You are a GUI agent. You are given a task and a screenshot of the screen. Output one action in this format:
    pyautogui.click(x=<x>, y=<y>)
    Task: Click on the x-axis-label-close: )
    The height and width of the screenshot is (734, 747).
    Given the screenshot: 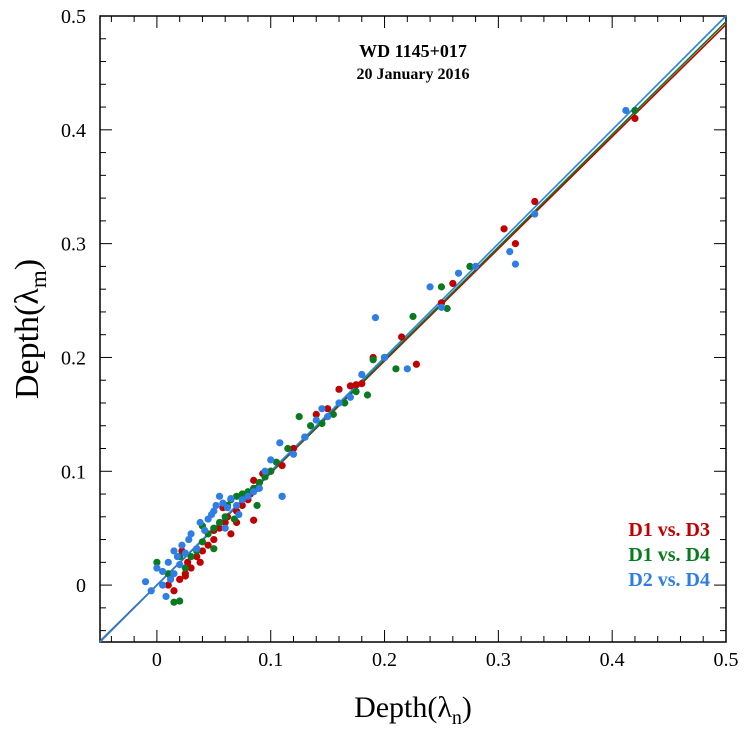 What is the action you would take?
    pyautogui.click(x=467, y=707)
    